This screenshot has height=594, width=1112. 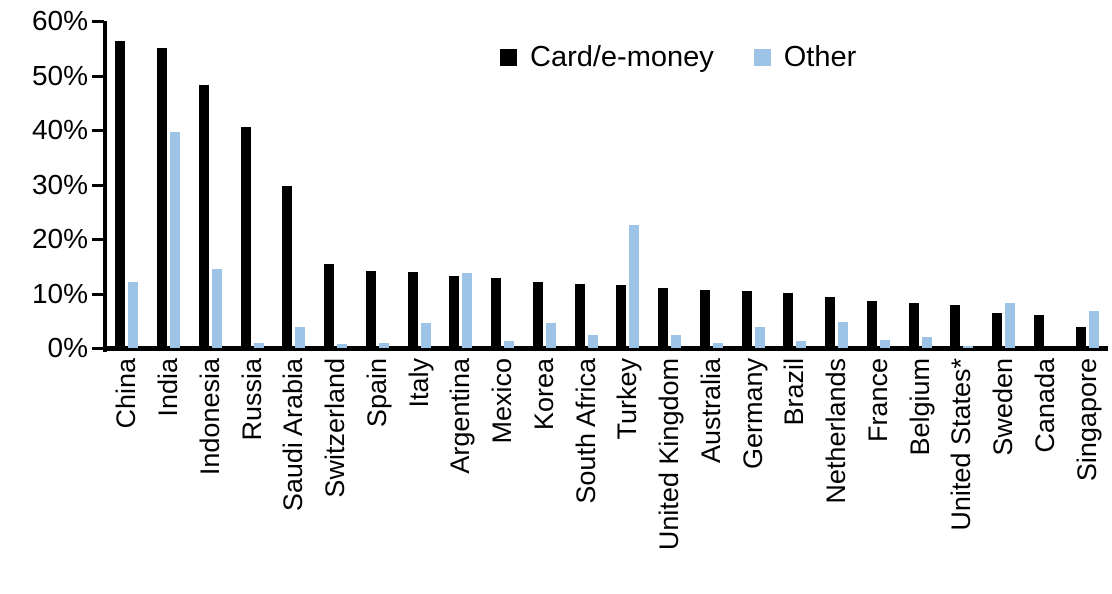 What do you see at coordinates (961, 444) in the screenshot?
I see `x-tick-label: United States*` at bounding box center [961, 444].